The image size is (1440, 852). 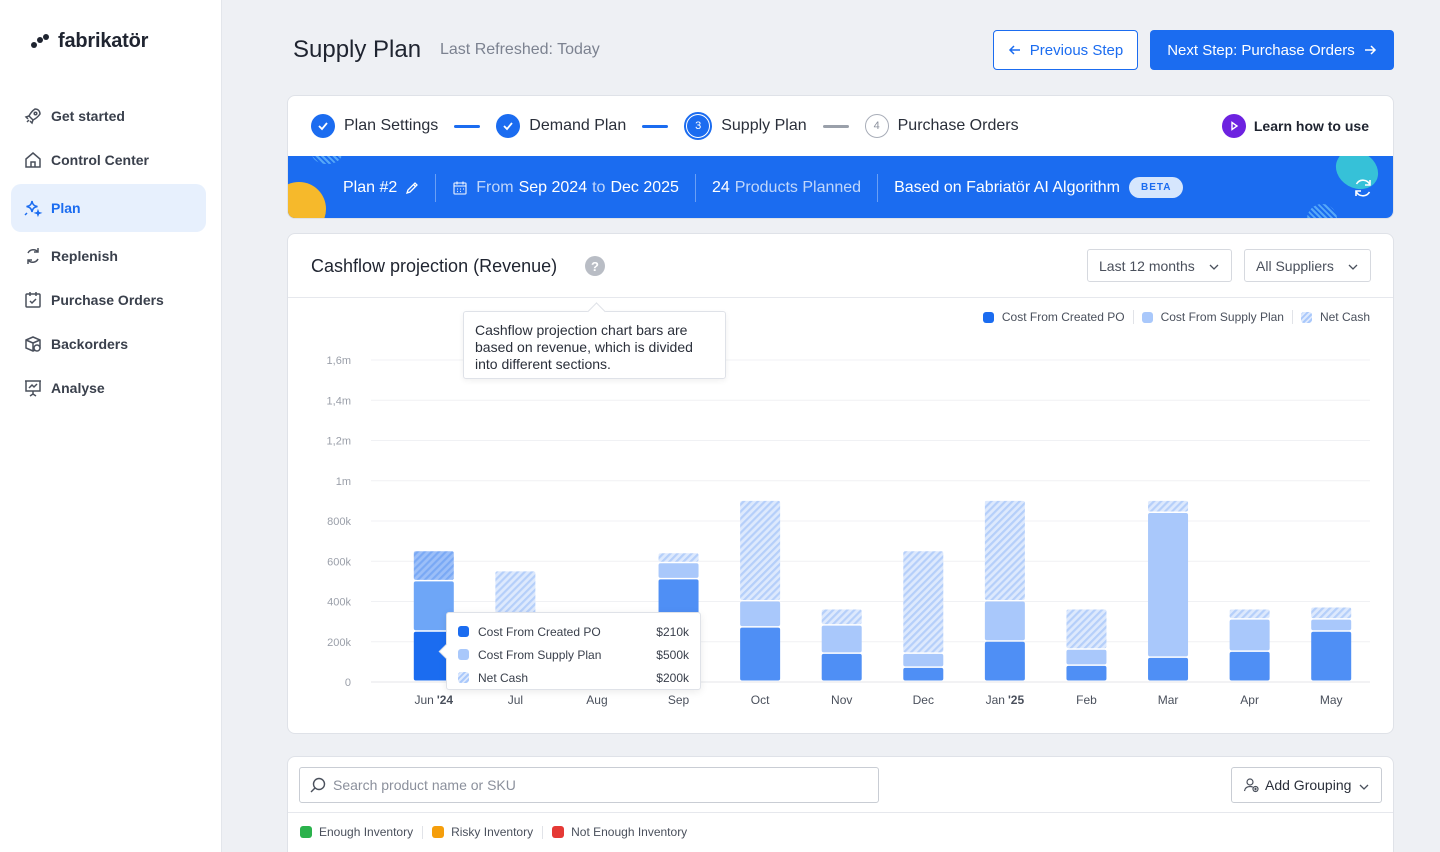 What do you see at coordinates (1233, 126) in the screenshot?
I see `play-icon` at bounding box center [1233, 126].